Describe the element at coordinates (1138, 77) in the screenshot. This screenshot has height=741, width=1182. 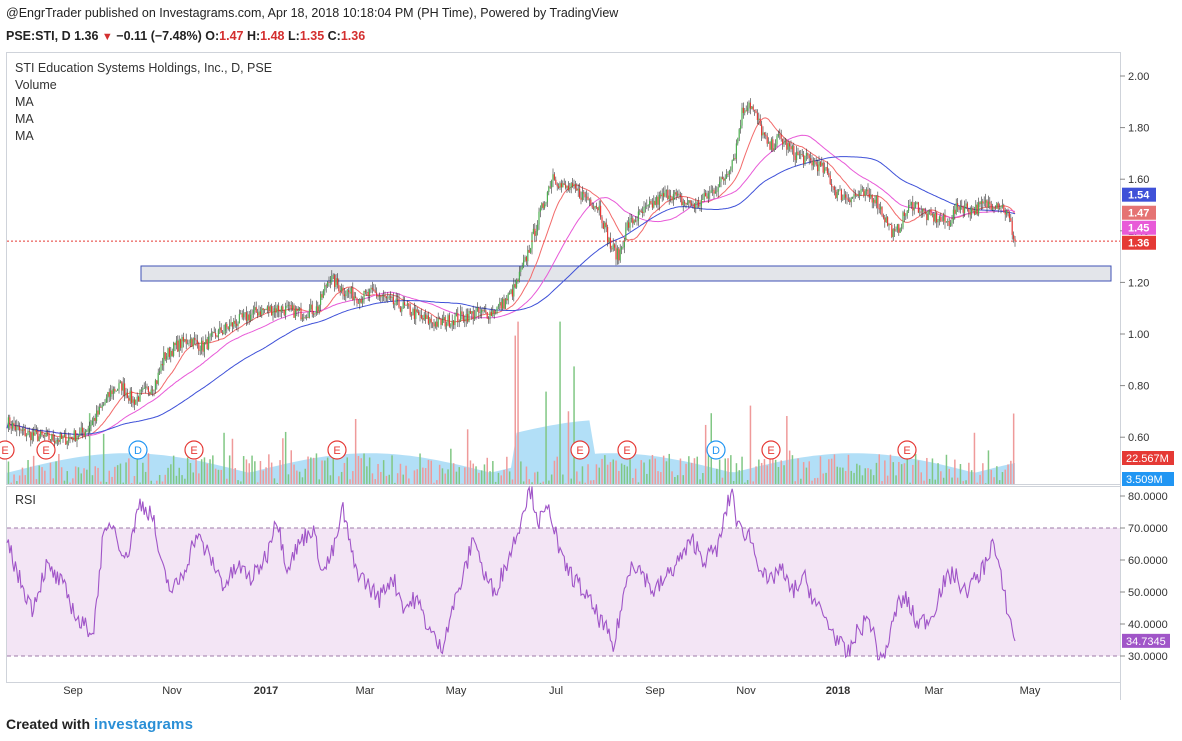
I see `price-tick-label: 2.00` at that location.